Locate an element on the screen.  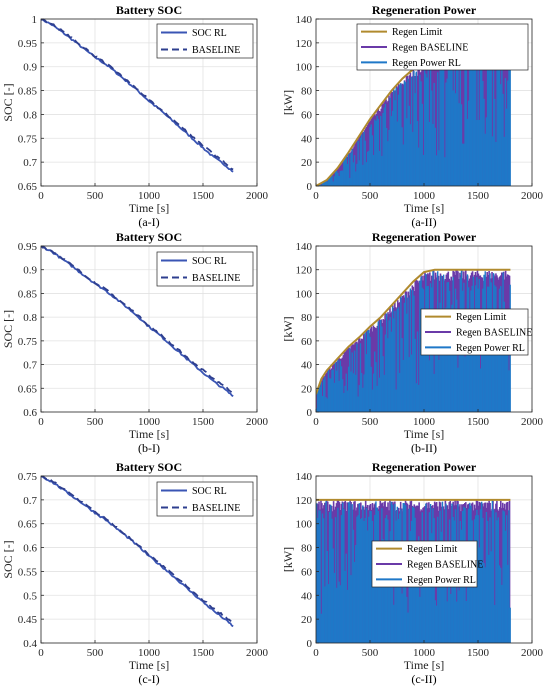
y-tick-label: 0.6 is located at coordinates (30, 413).